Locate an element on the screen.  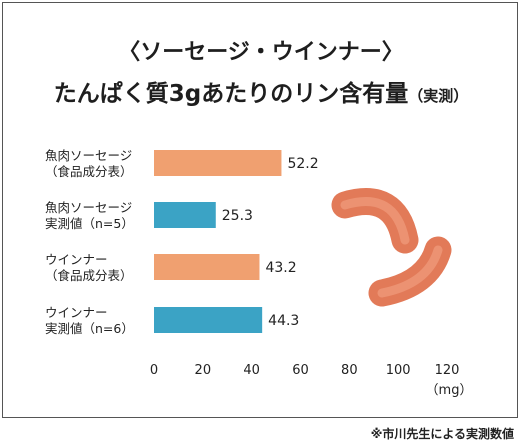
chart-title-line1: 〈ソーセージ・ウインナー〉 is located at coordinates (261, 52).